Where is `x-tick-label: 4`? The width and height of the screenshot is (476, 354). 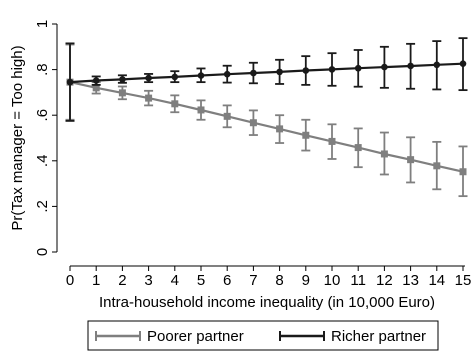
x-tick-label: 4 is located at coordinates (175, 280).